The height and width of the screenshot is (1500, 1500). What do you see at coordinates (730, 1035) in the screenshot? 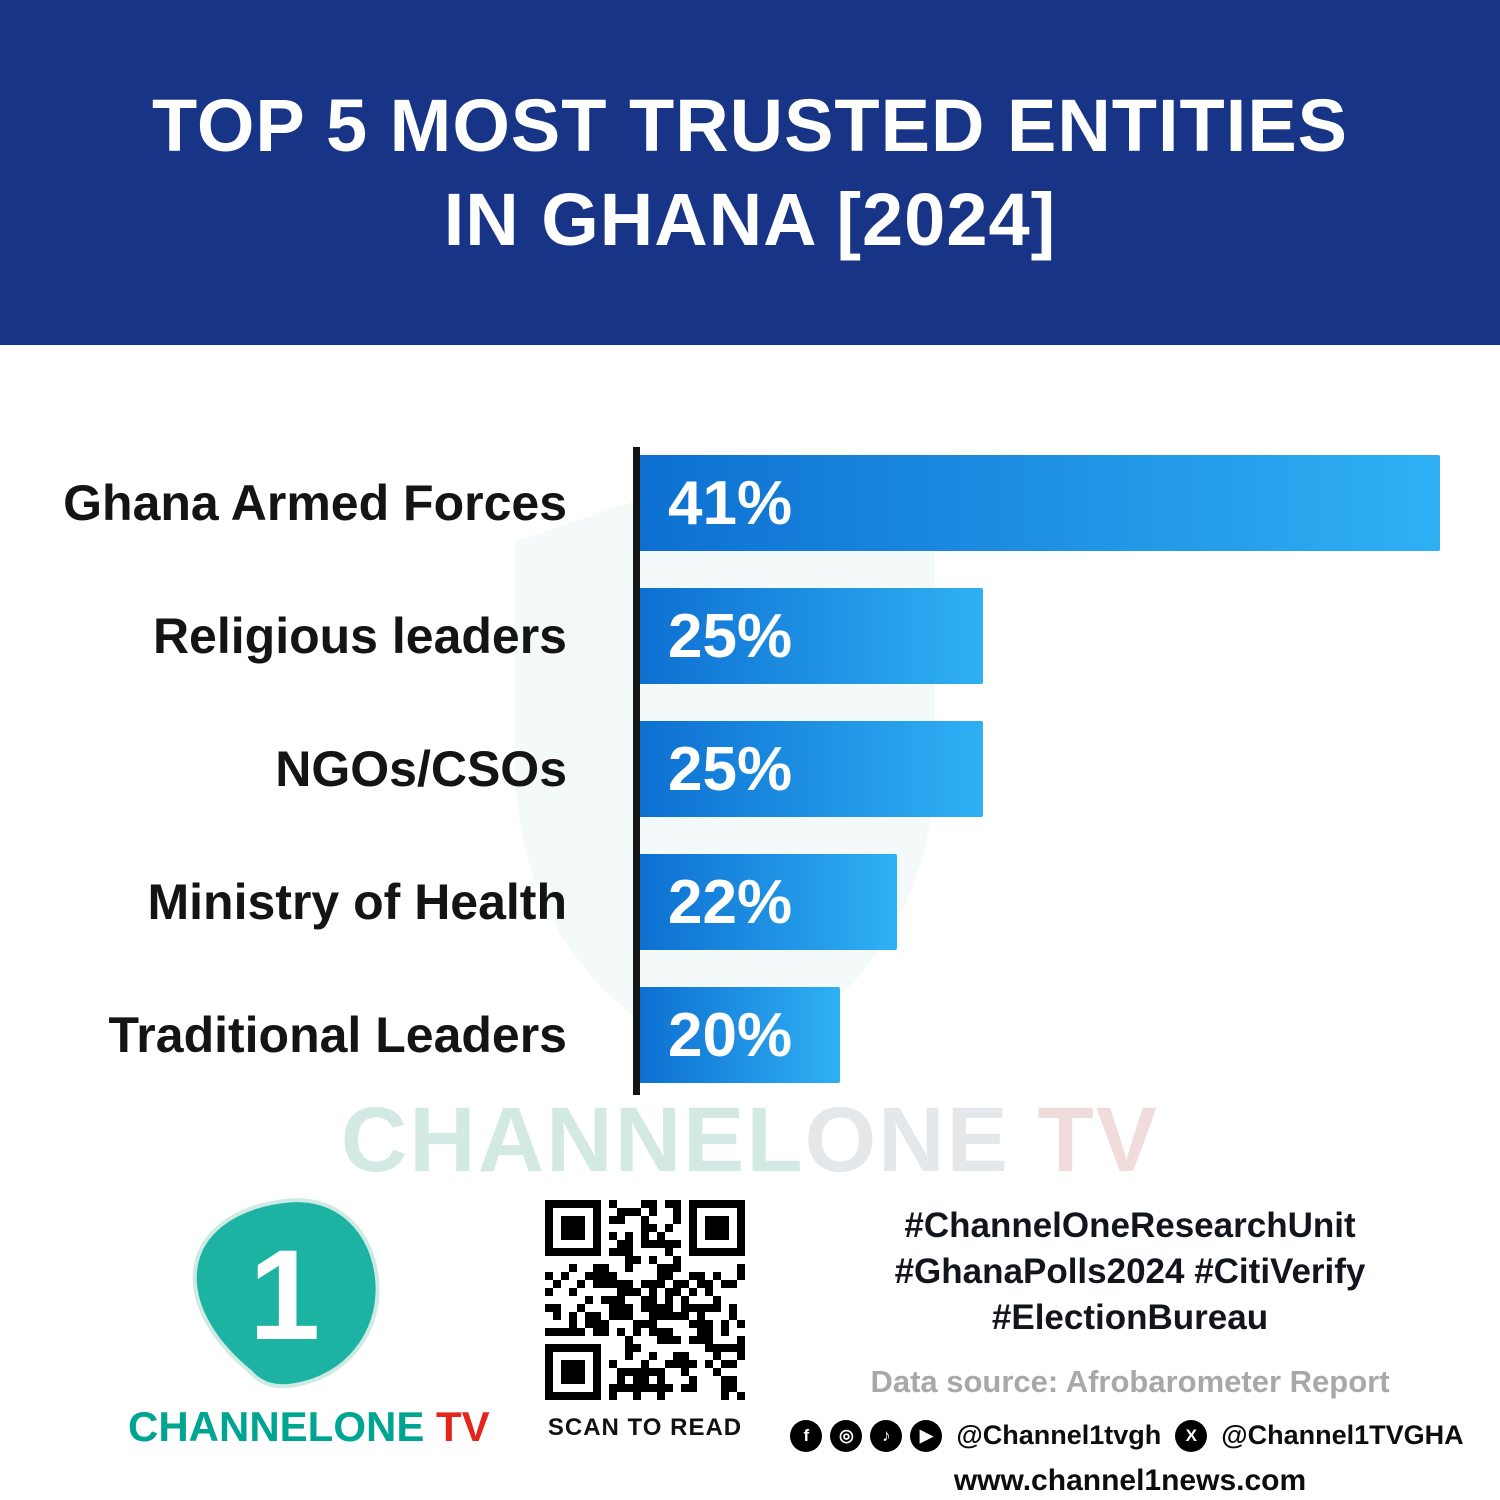
I see `value-label: 20%` at bounding box center [730, 1035].